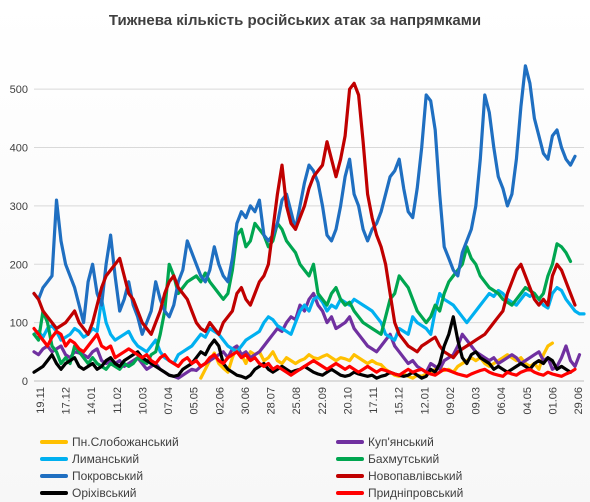  Describe the element at coordinates (19, 149) in the screenshot. I see `y-tick-label: 400` at that location.